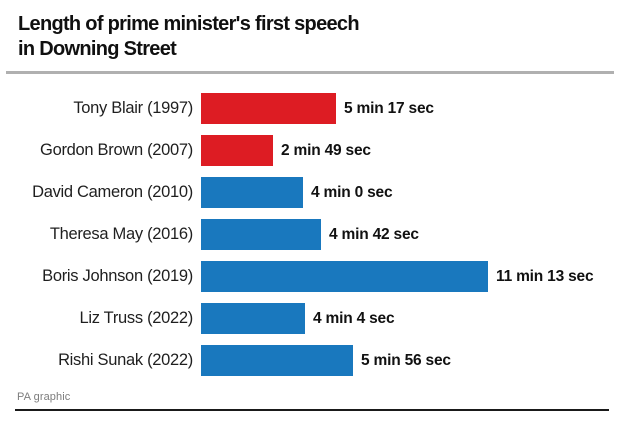 The width and height of the screenshot is (620, 447). What do you see at coordinates (133, 108) in the screenshot?
I see `pm-label: Tony Blair (1997)` at bounding box center [133, 108].